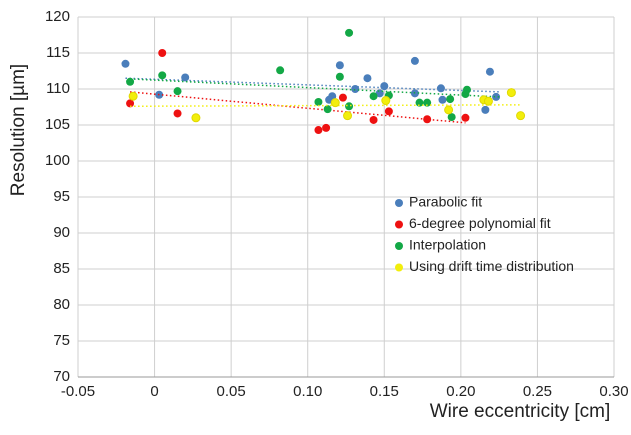 This screenshot has height=435, width=631. I want to click on legend-label: Using drift time distribution, so click(491, 266).